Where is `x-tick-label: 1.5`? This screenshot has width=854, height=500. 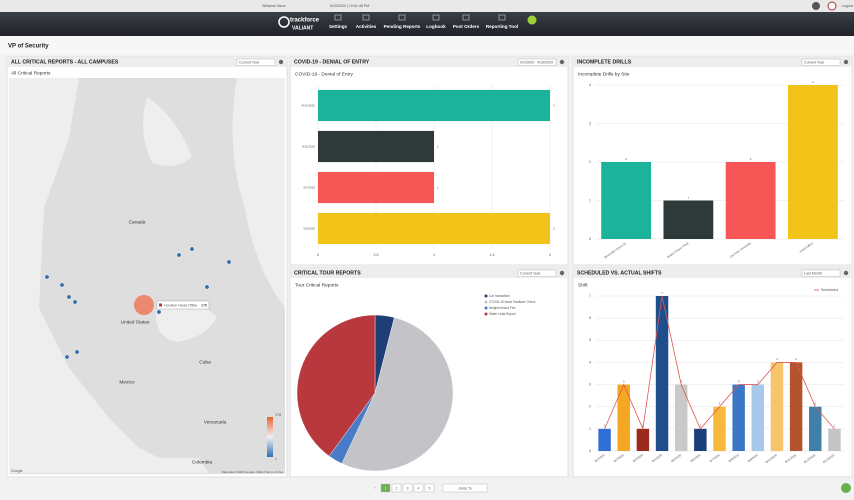 x-tick-label: 1.5 is located at coordinates (492, 255).